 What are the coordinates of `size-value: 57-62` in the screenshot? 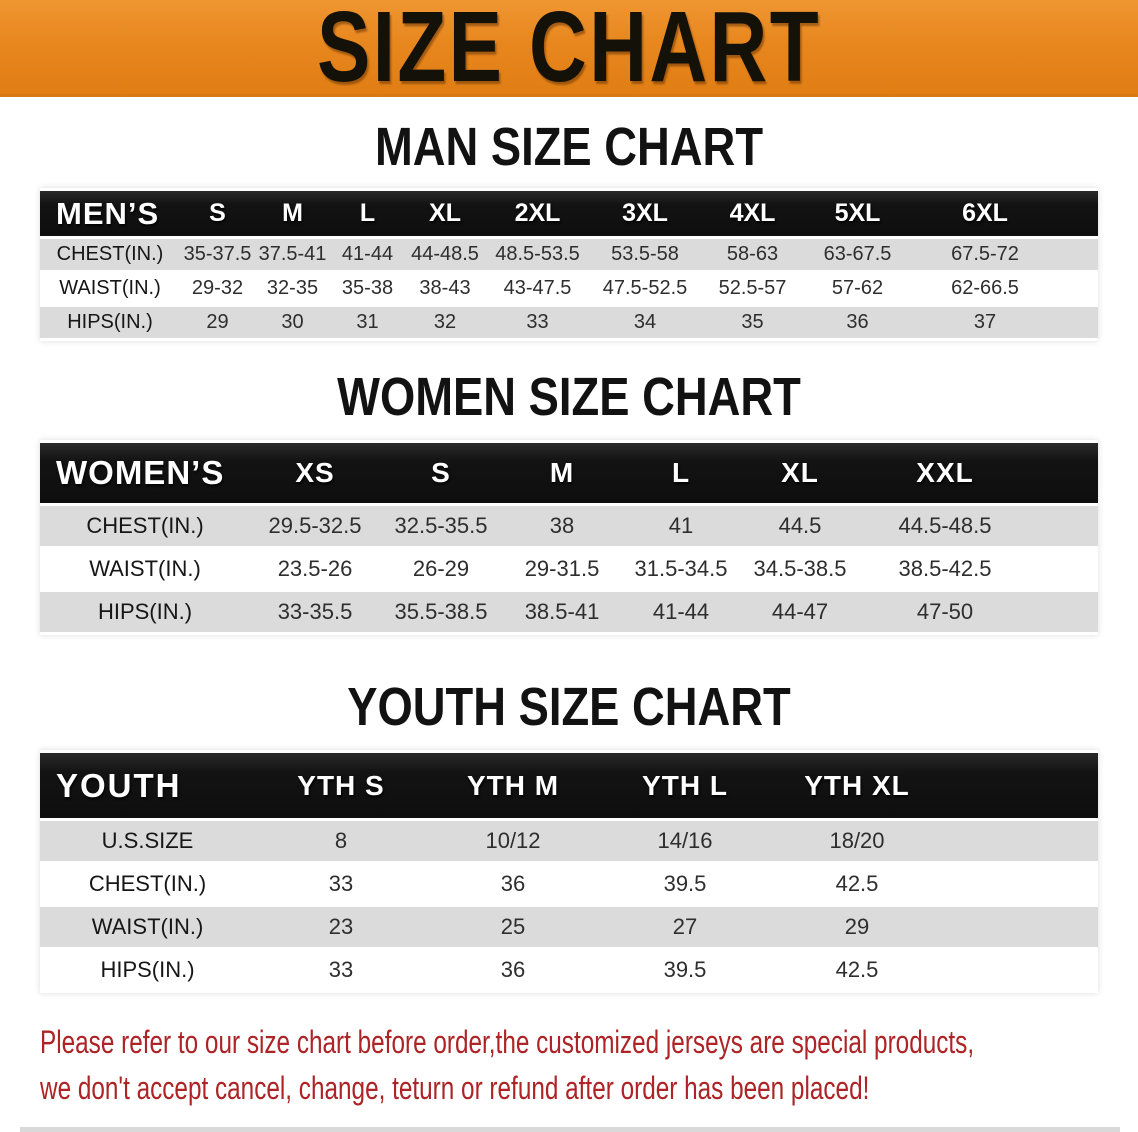 It's located at (857, 288).